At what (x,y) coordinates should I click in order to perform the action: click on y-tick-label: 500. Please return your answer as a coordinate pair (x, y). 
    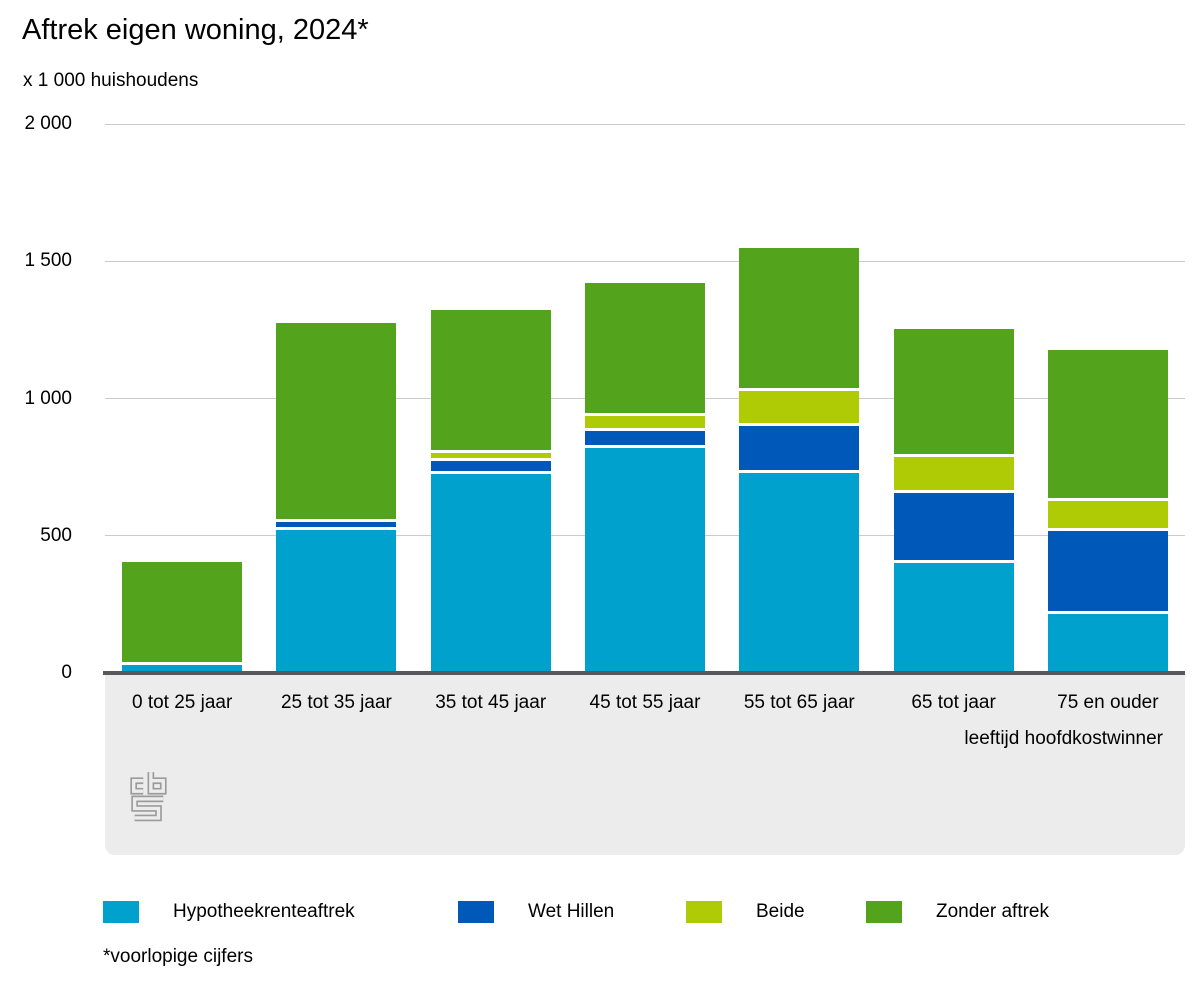
    Looking at the image, I should click on (56, 535).